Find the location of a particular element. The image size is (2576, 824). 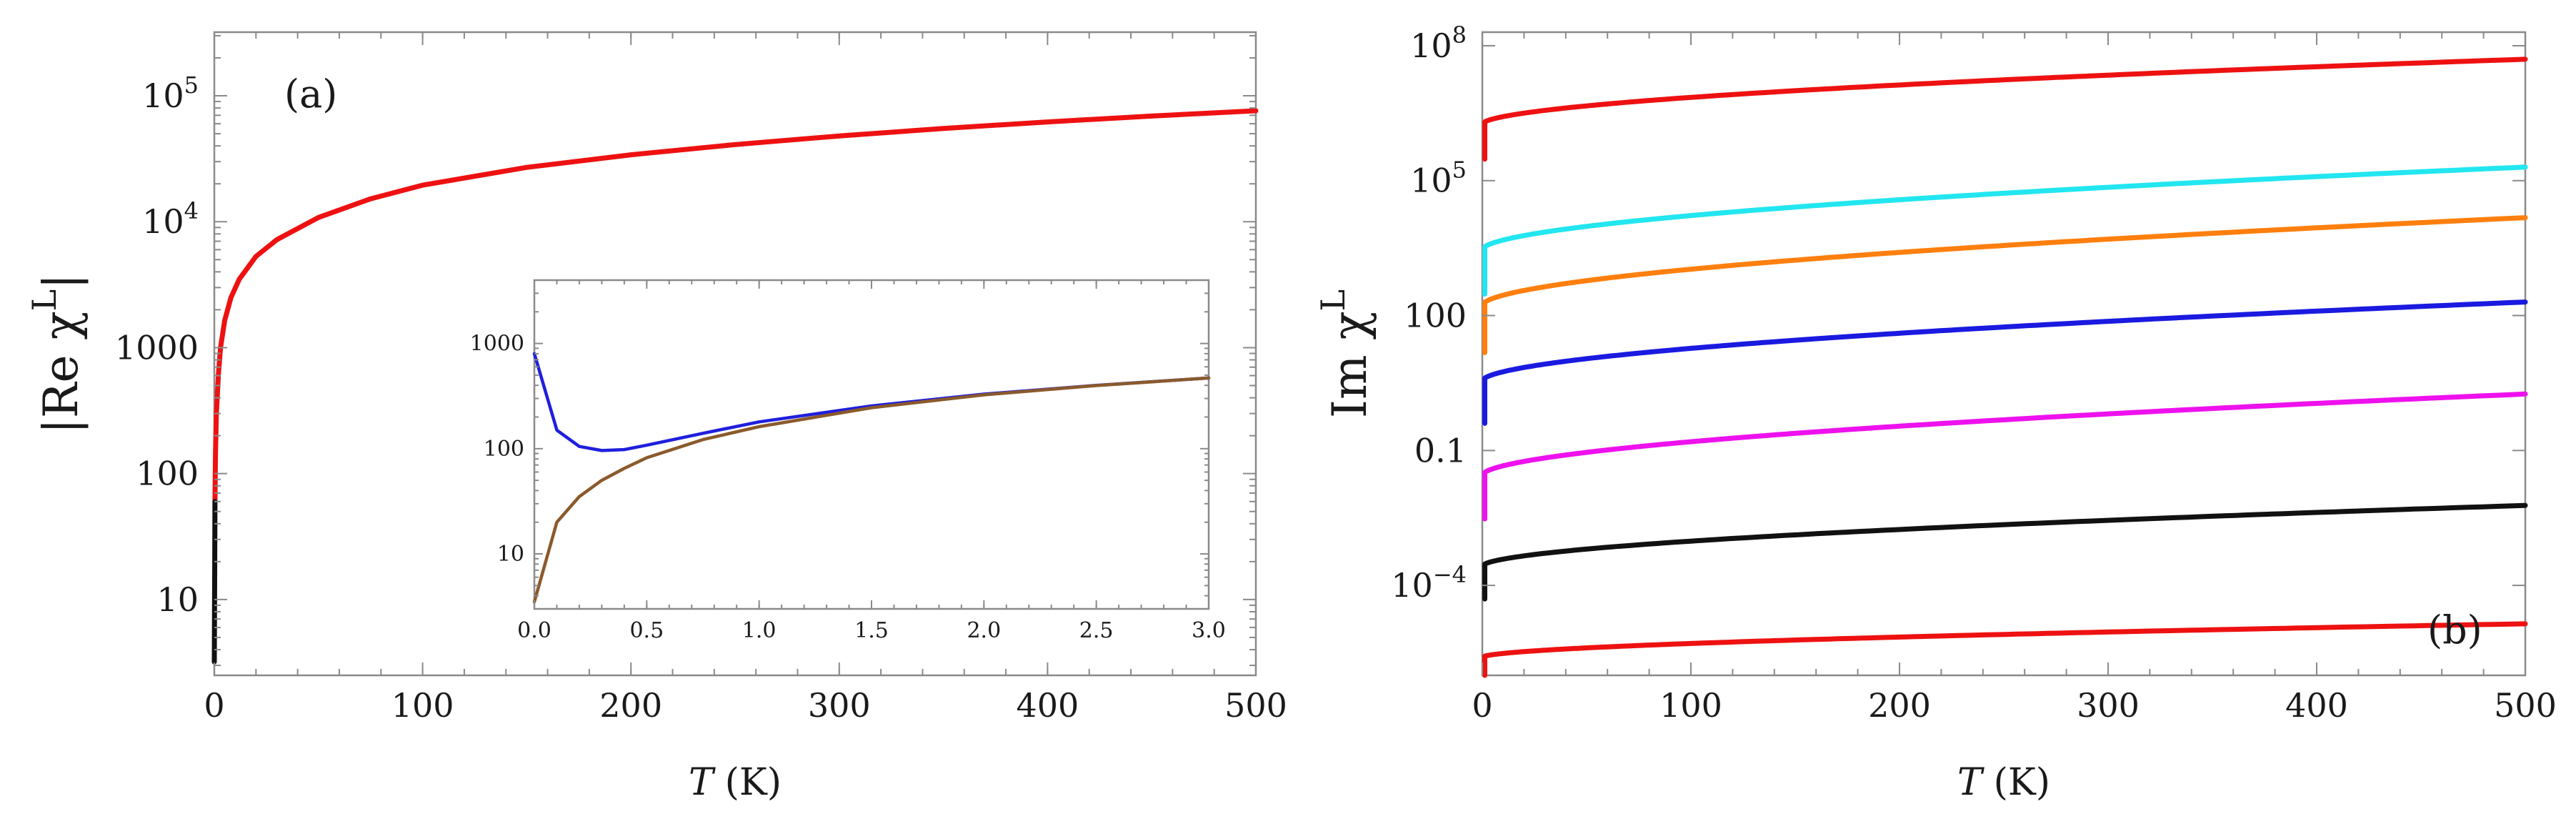

x-tick-label: 3.0 is located at coordinates (1209, 630).